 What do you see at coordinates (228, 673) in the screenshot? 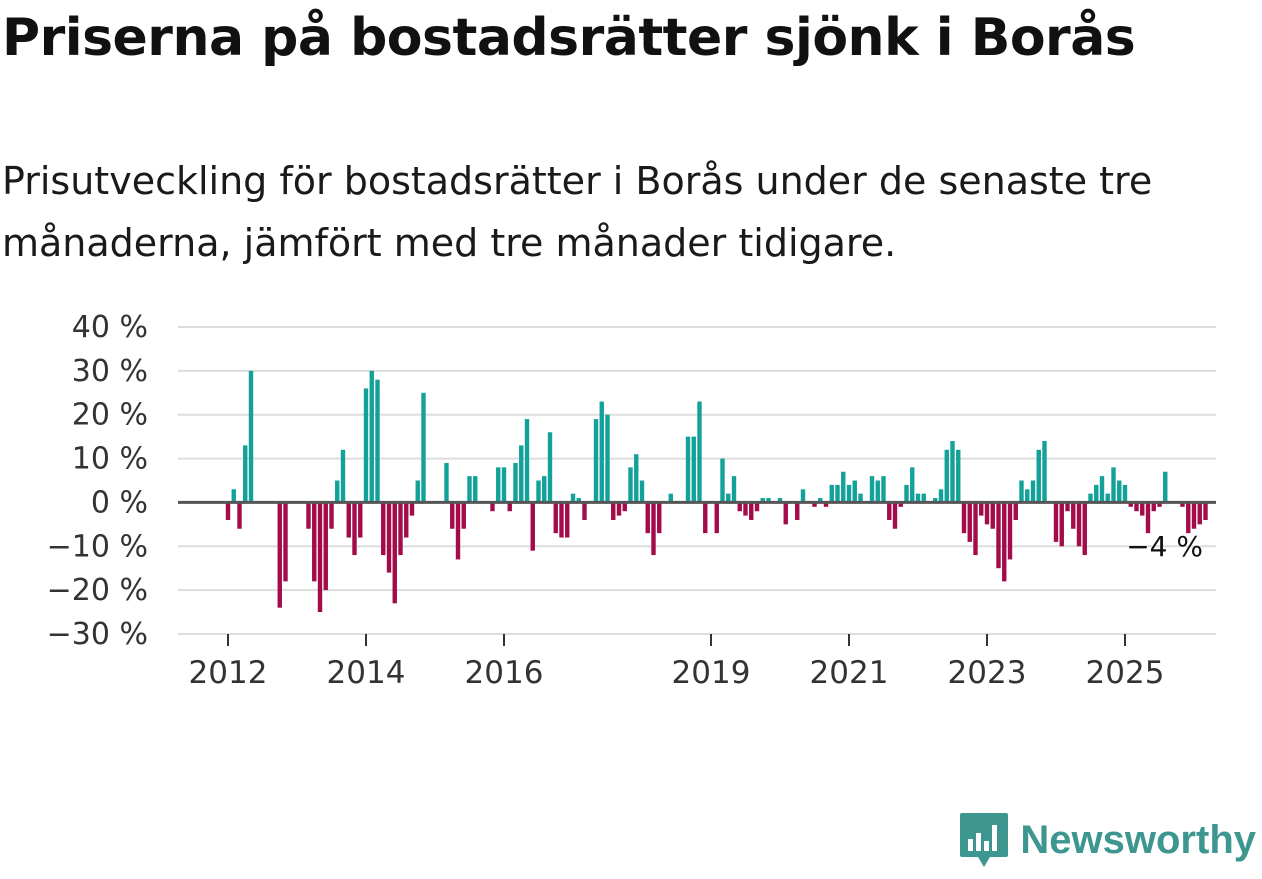
I see `x-tick-label: 2012` at bounding box center [228, 673].